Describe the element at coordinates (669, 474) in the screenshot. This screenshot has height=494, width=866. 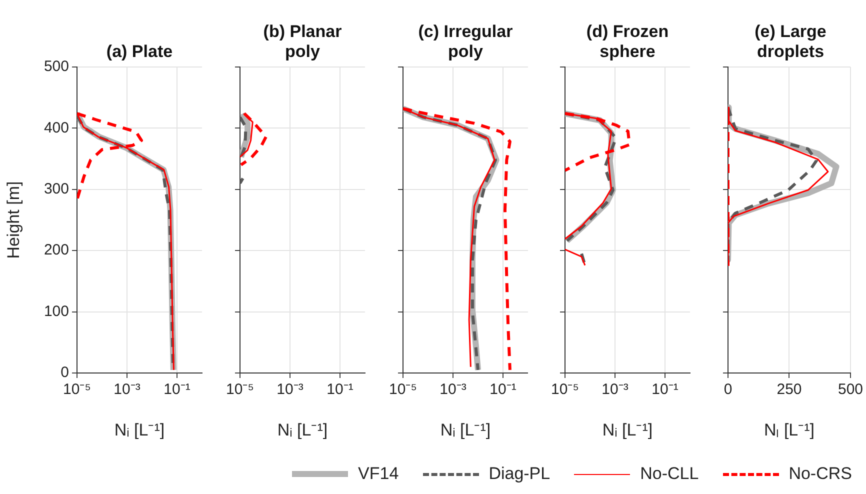
I see `legend-label: No-CLL` at that location.